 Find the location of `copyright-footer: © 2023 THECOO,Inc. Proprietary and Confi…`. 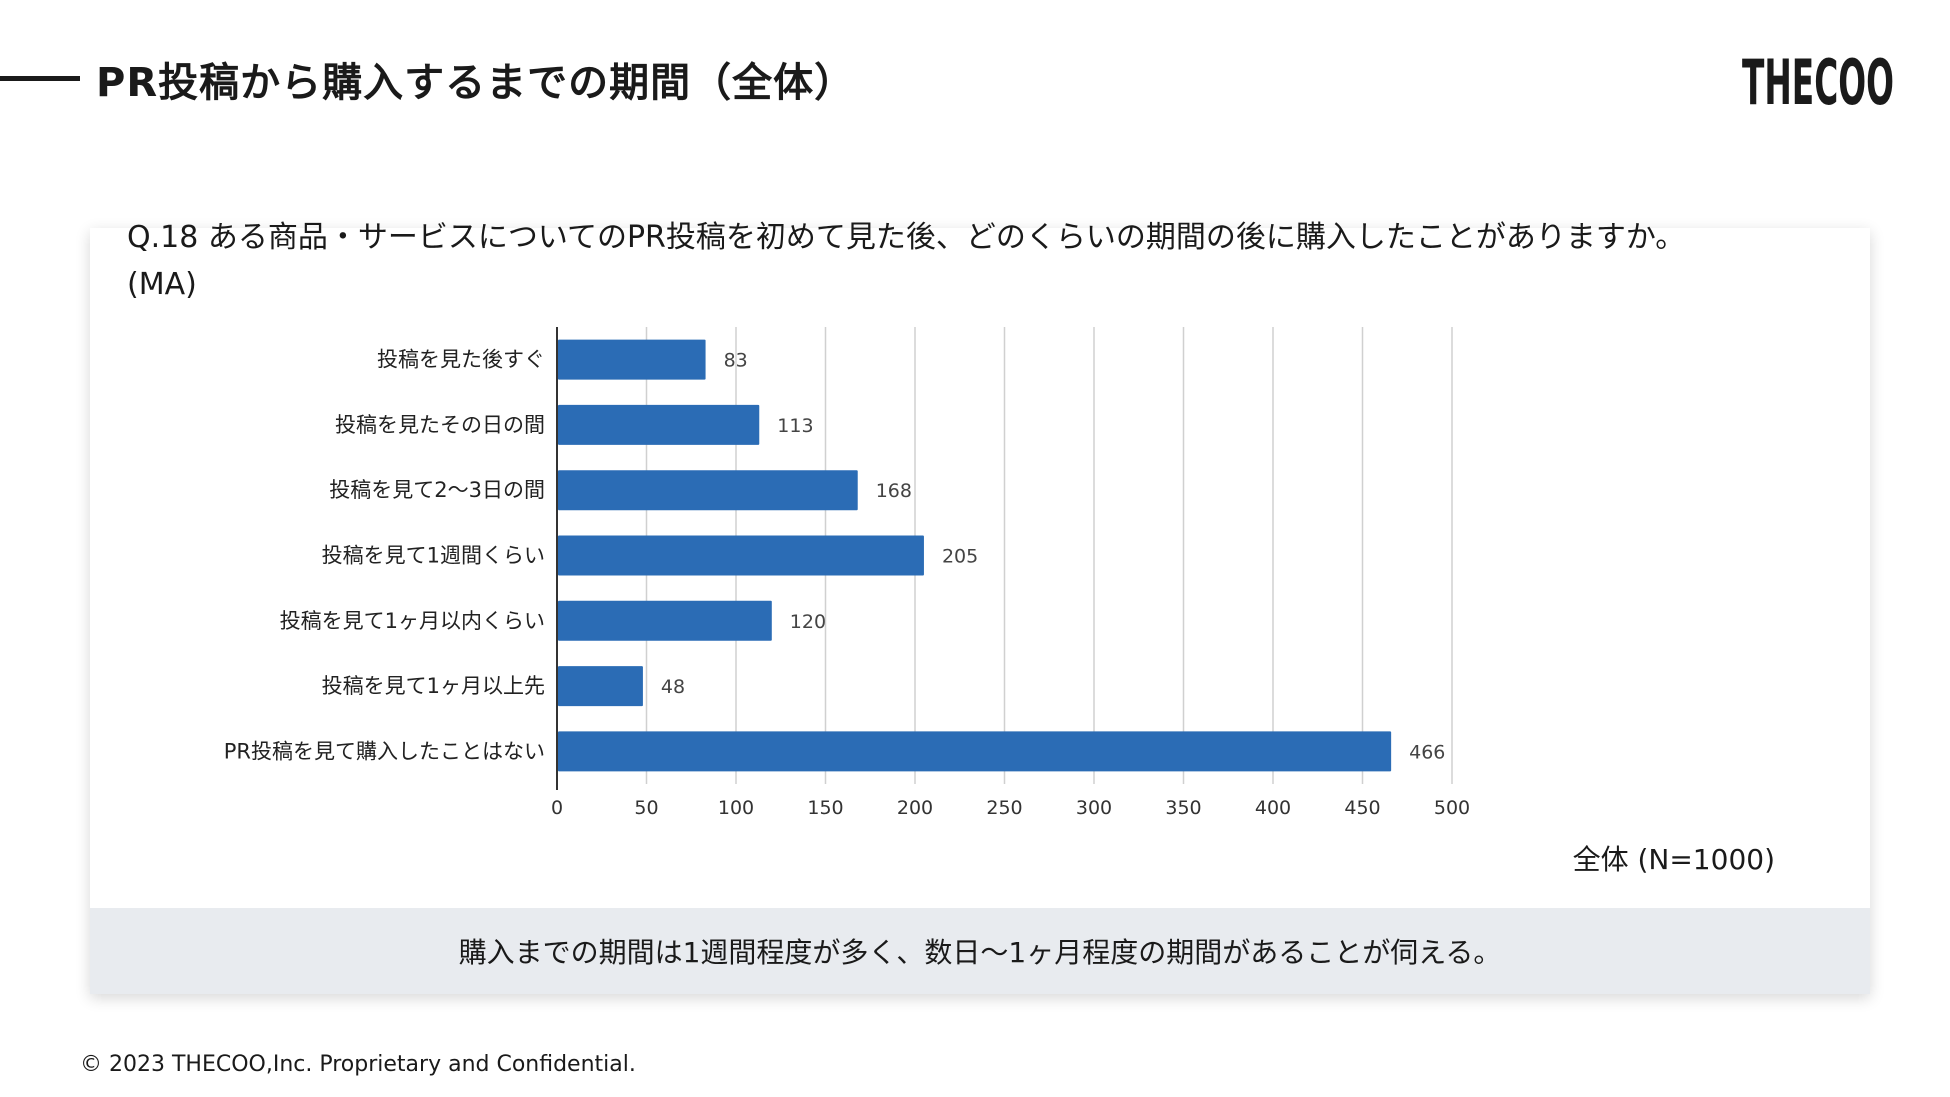

copyright-footer: © 2023 THECOO,Inc. Proprietary and Confi… is located at coordinates (358, 1064).